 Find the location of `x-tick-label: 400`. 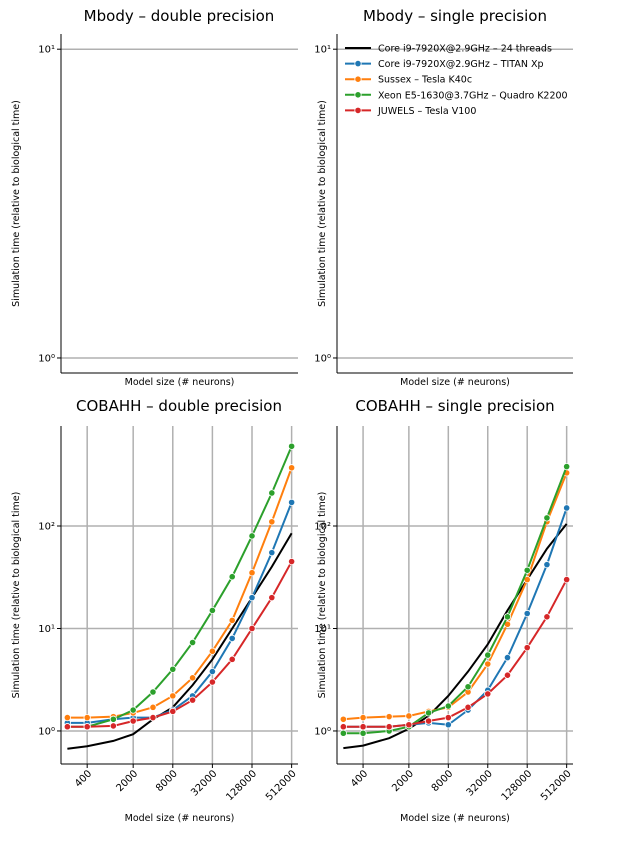

x-tick-label: 400 is located at coordinates (83, 778).